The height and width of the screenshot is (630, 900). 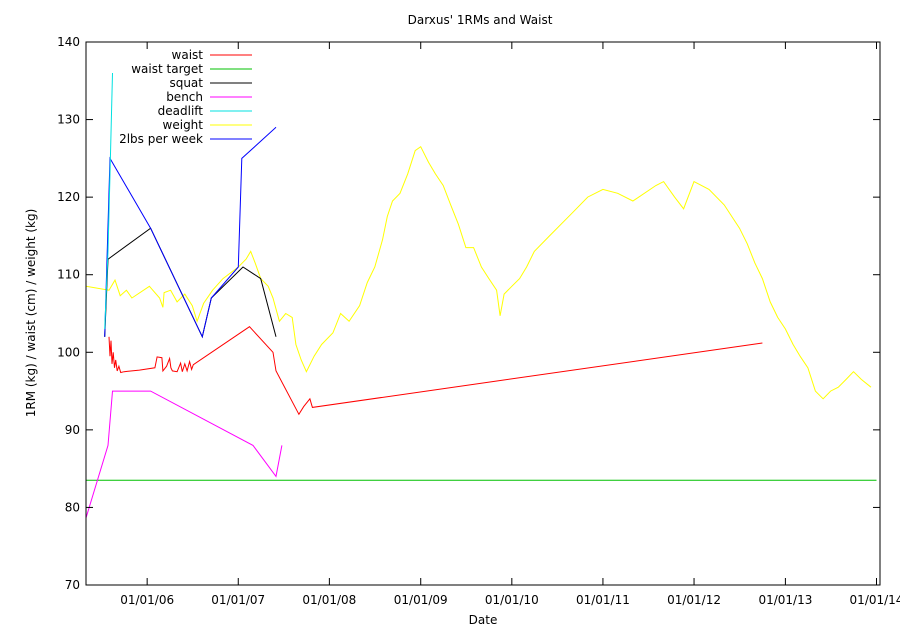 I want to click on x-tick-label: 01/01/14, so click(x=875, y=600).